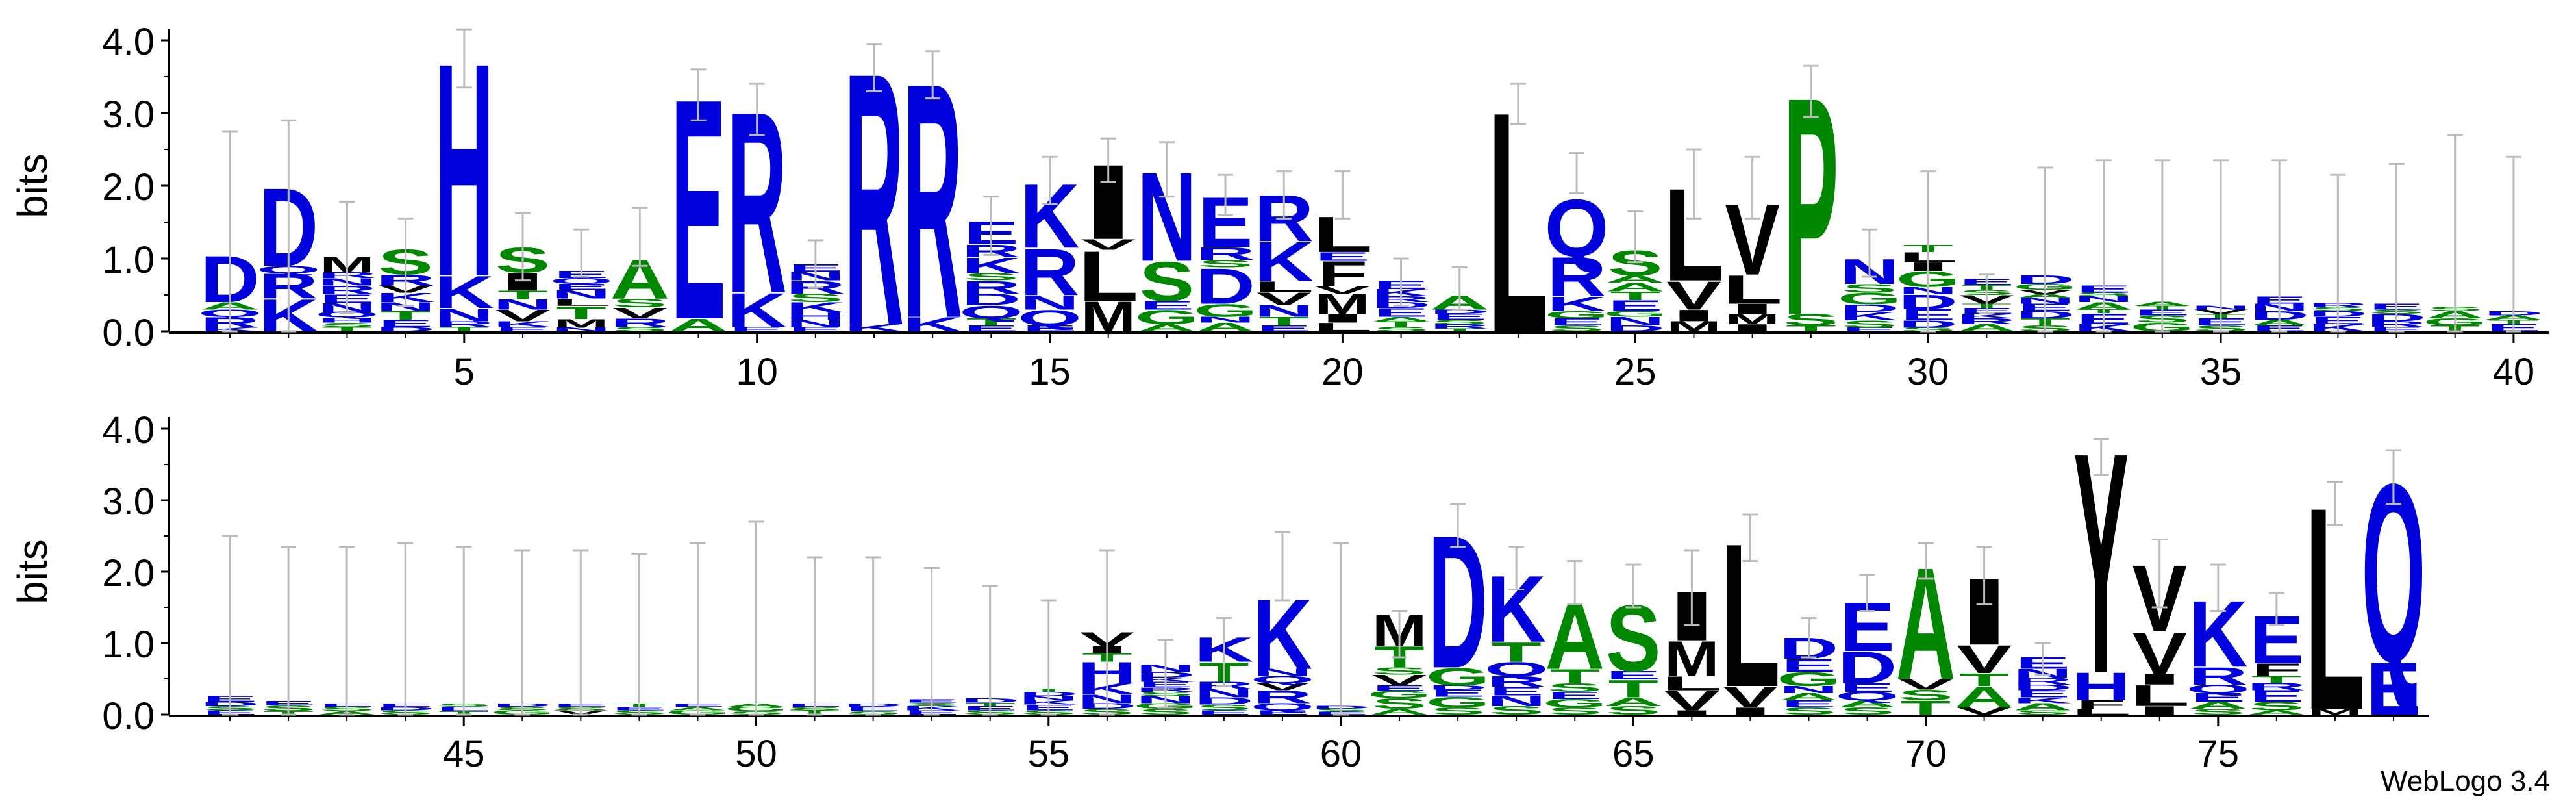  What do you see at coordinates (756, 618) in the screenshot?
I see `logo-column: SGA` at bounding box center [756, 618].